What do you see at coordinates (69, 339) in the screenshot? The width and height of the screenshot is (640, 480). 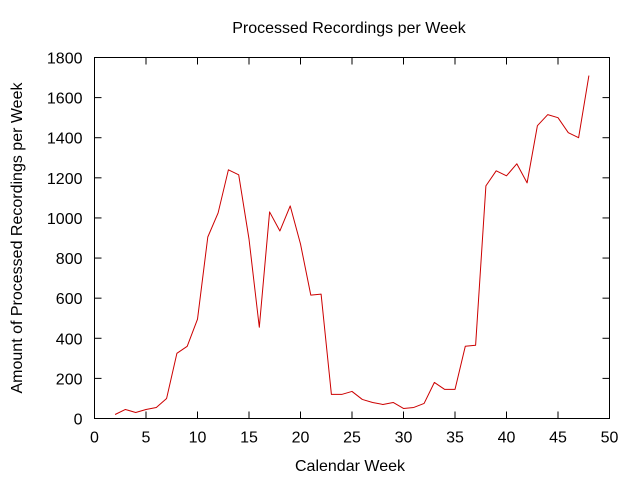 I see `y-tick-label: 400` at bounding box center [69, 339].